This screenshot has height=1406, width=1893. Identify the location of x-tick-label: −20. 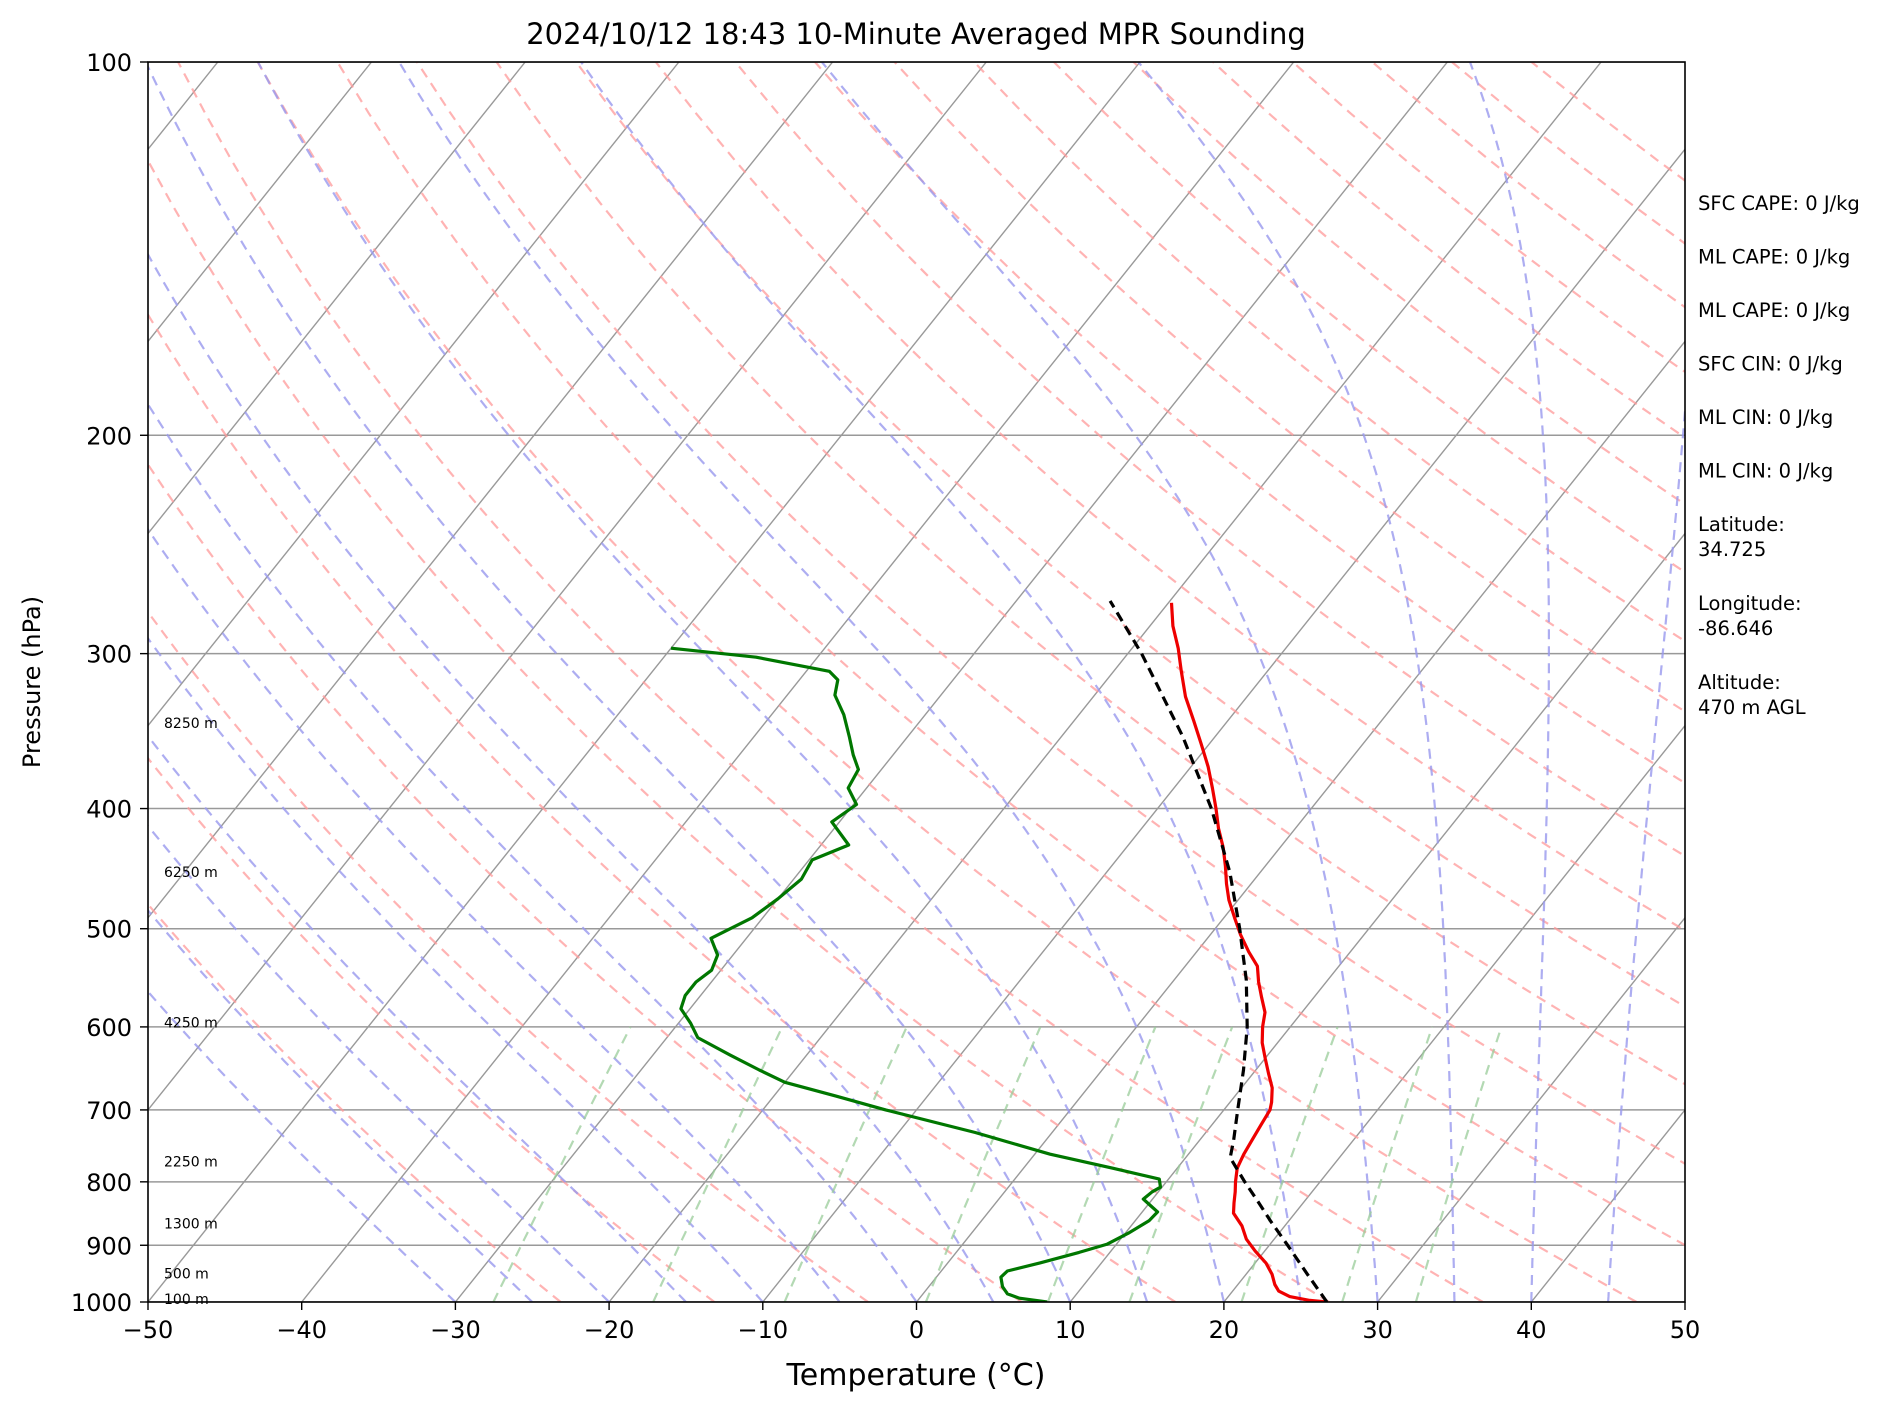
(609, 1330).